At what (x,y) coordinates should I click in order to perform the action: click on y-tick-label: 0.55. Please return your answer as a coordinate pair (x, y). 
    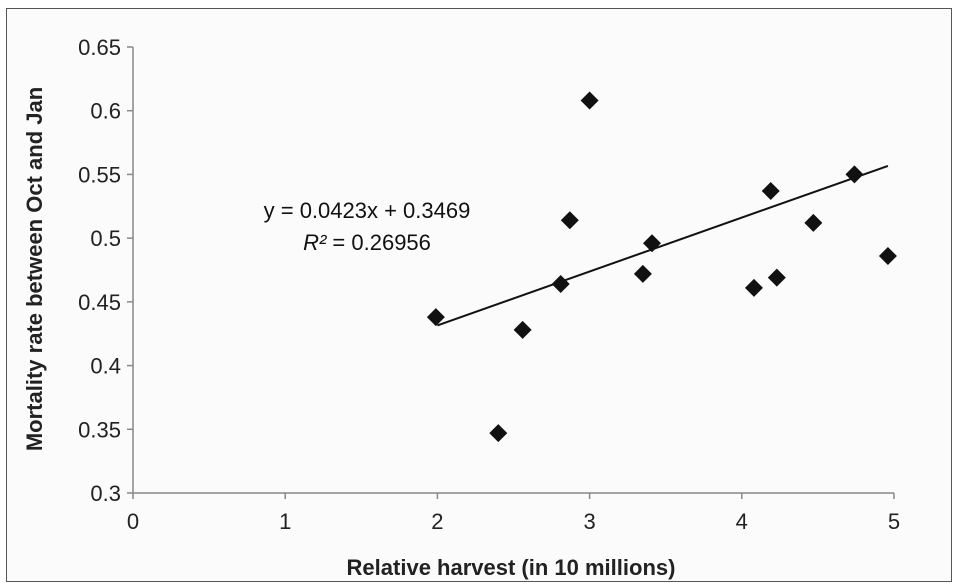
    Looking at the image, I should click on (99, 174).